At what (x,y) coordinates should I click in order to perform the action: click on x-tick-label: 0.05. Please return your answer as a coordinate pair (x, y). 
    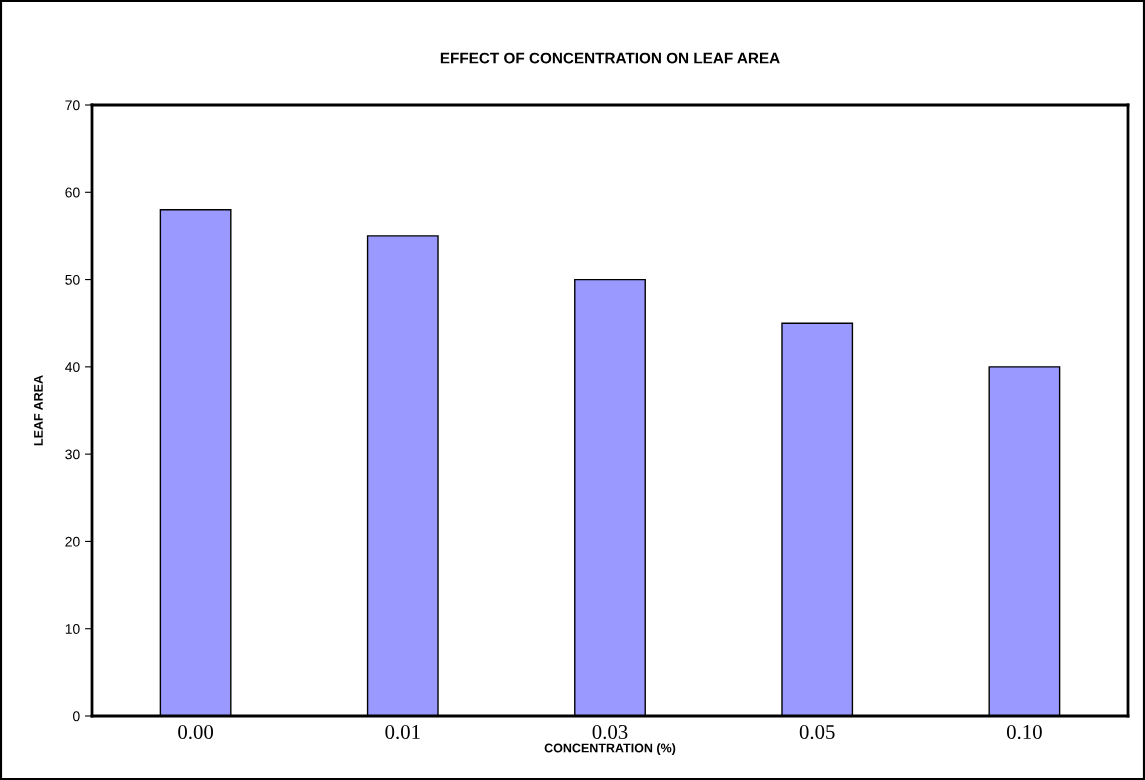
    Looking at the image, I should click on (817, 732).